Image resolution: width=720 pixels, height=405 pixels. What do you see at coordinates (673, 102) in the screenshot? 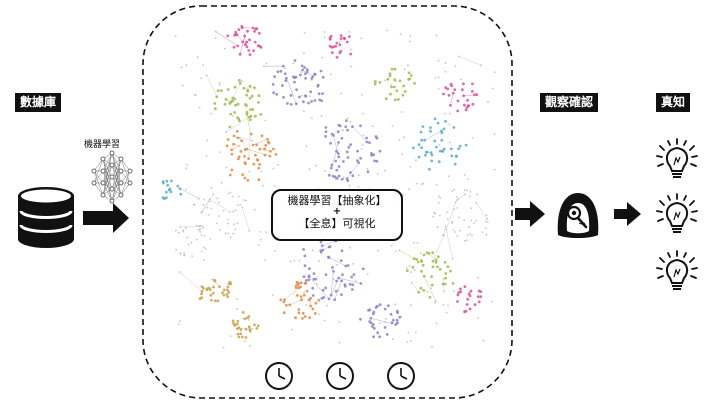
I see `truth-label: 真知` at bounding box center [673, 102].